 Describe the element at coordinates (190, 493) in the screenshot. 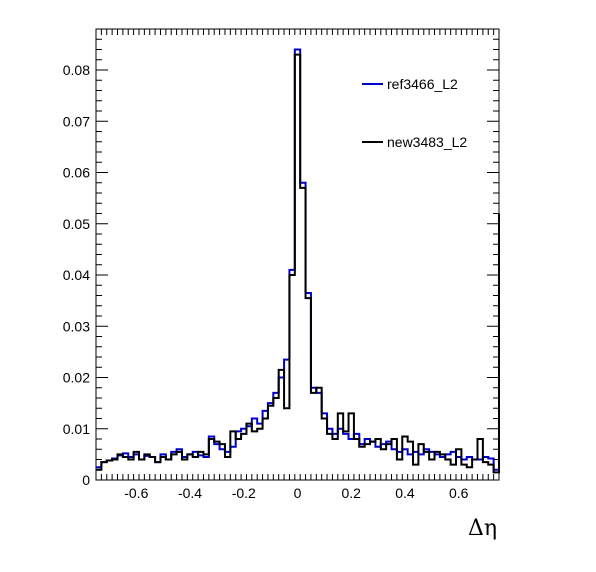

I see `x-tick-label: -0.4` at that location.